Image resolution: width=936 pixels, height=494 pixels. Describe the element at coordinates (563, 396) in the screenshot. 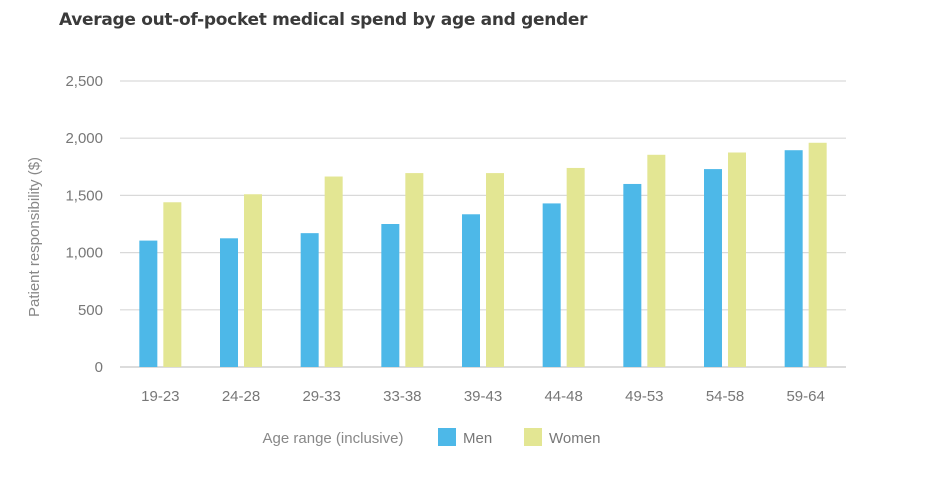

I see `x-tick-label: 44-48` at that location.